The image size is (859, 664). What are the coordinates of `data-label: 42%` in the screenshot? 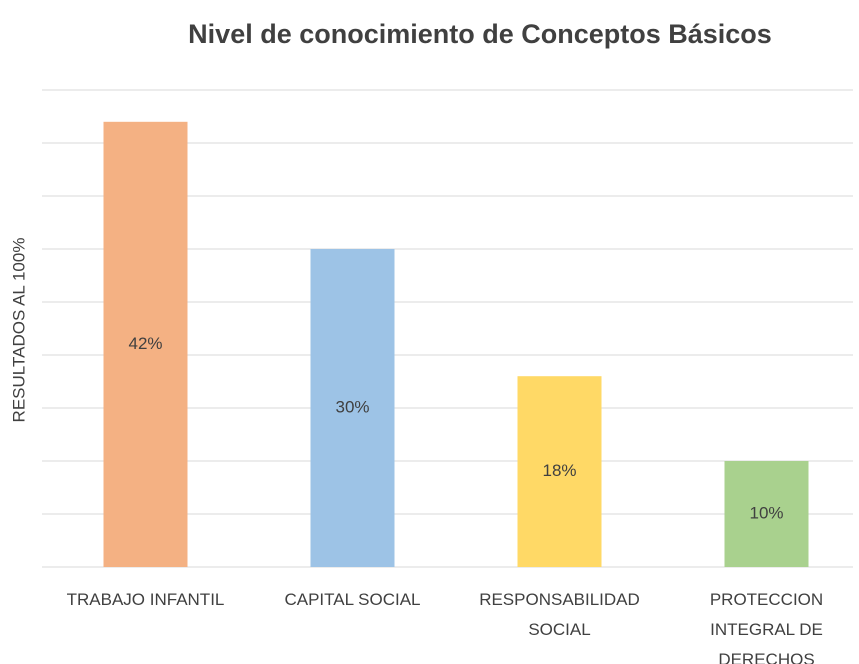 It's located at (145, 343).